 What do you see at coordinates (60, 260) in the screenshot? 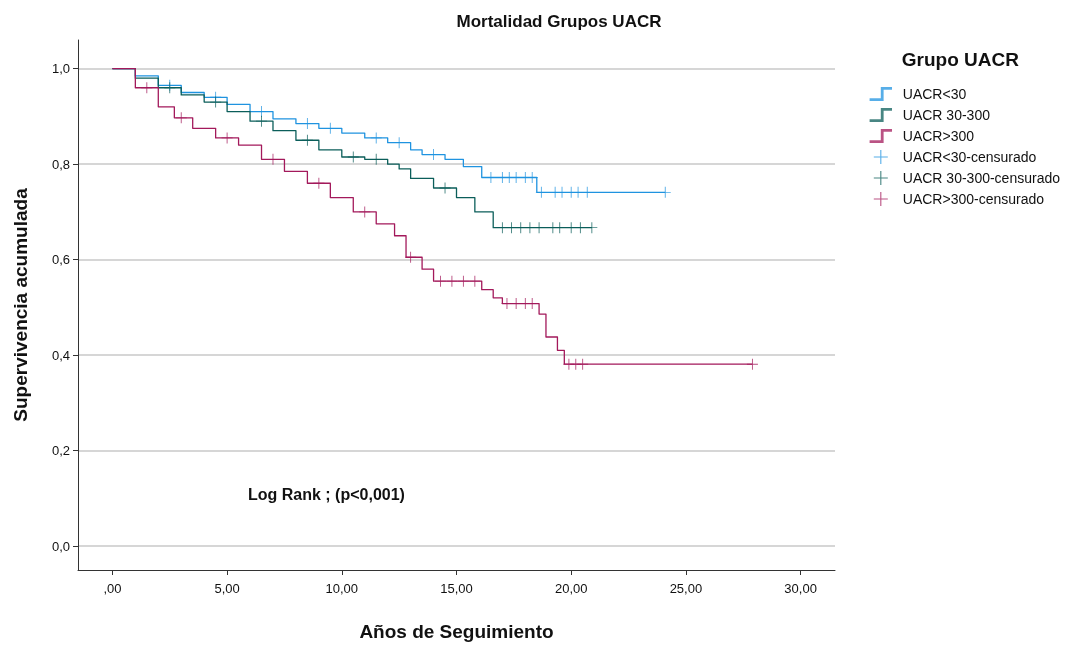
I see `y-tick-label: 0,6` at bounding box center [60, 260].